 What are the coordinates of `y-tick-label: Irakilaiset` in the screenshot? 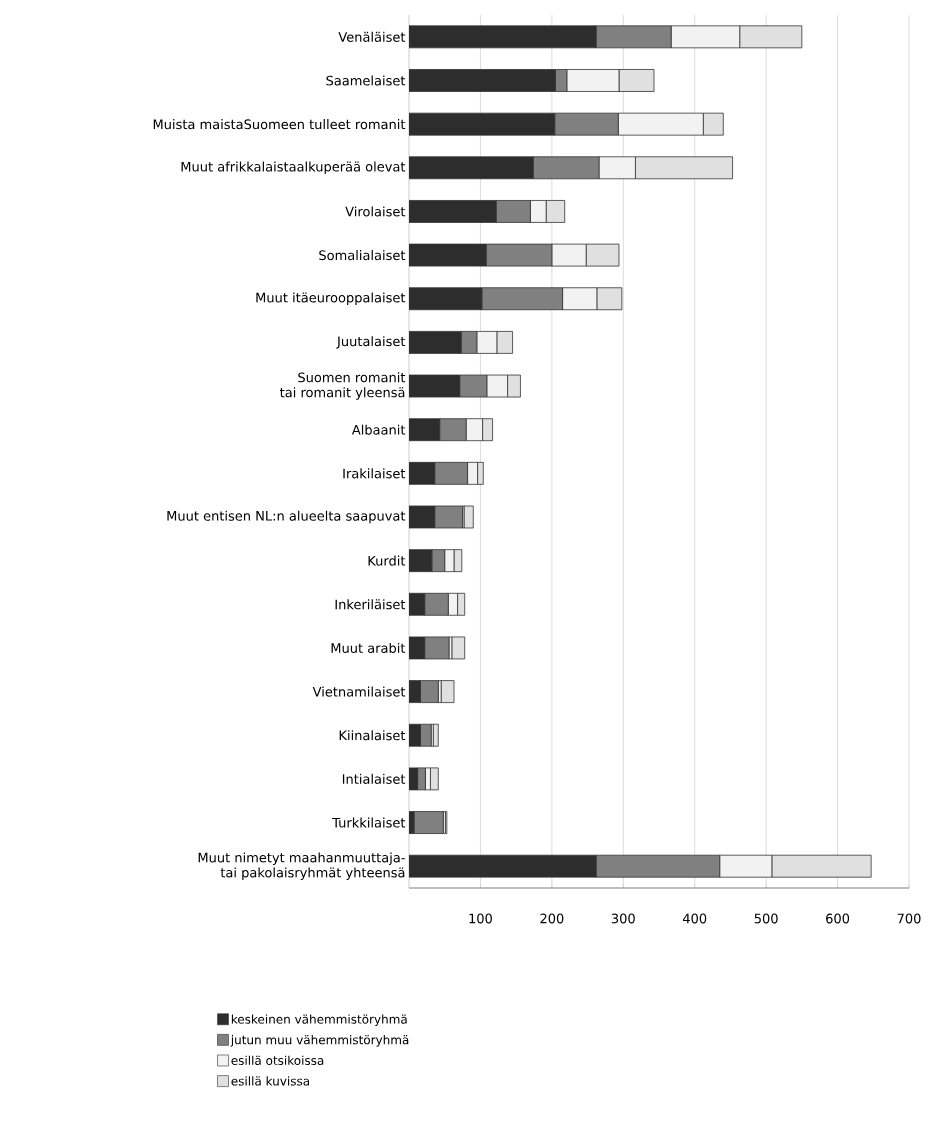 It's located at (374, 473).